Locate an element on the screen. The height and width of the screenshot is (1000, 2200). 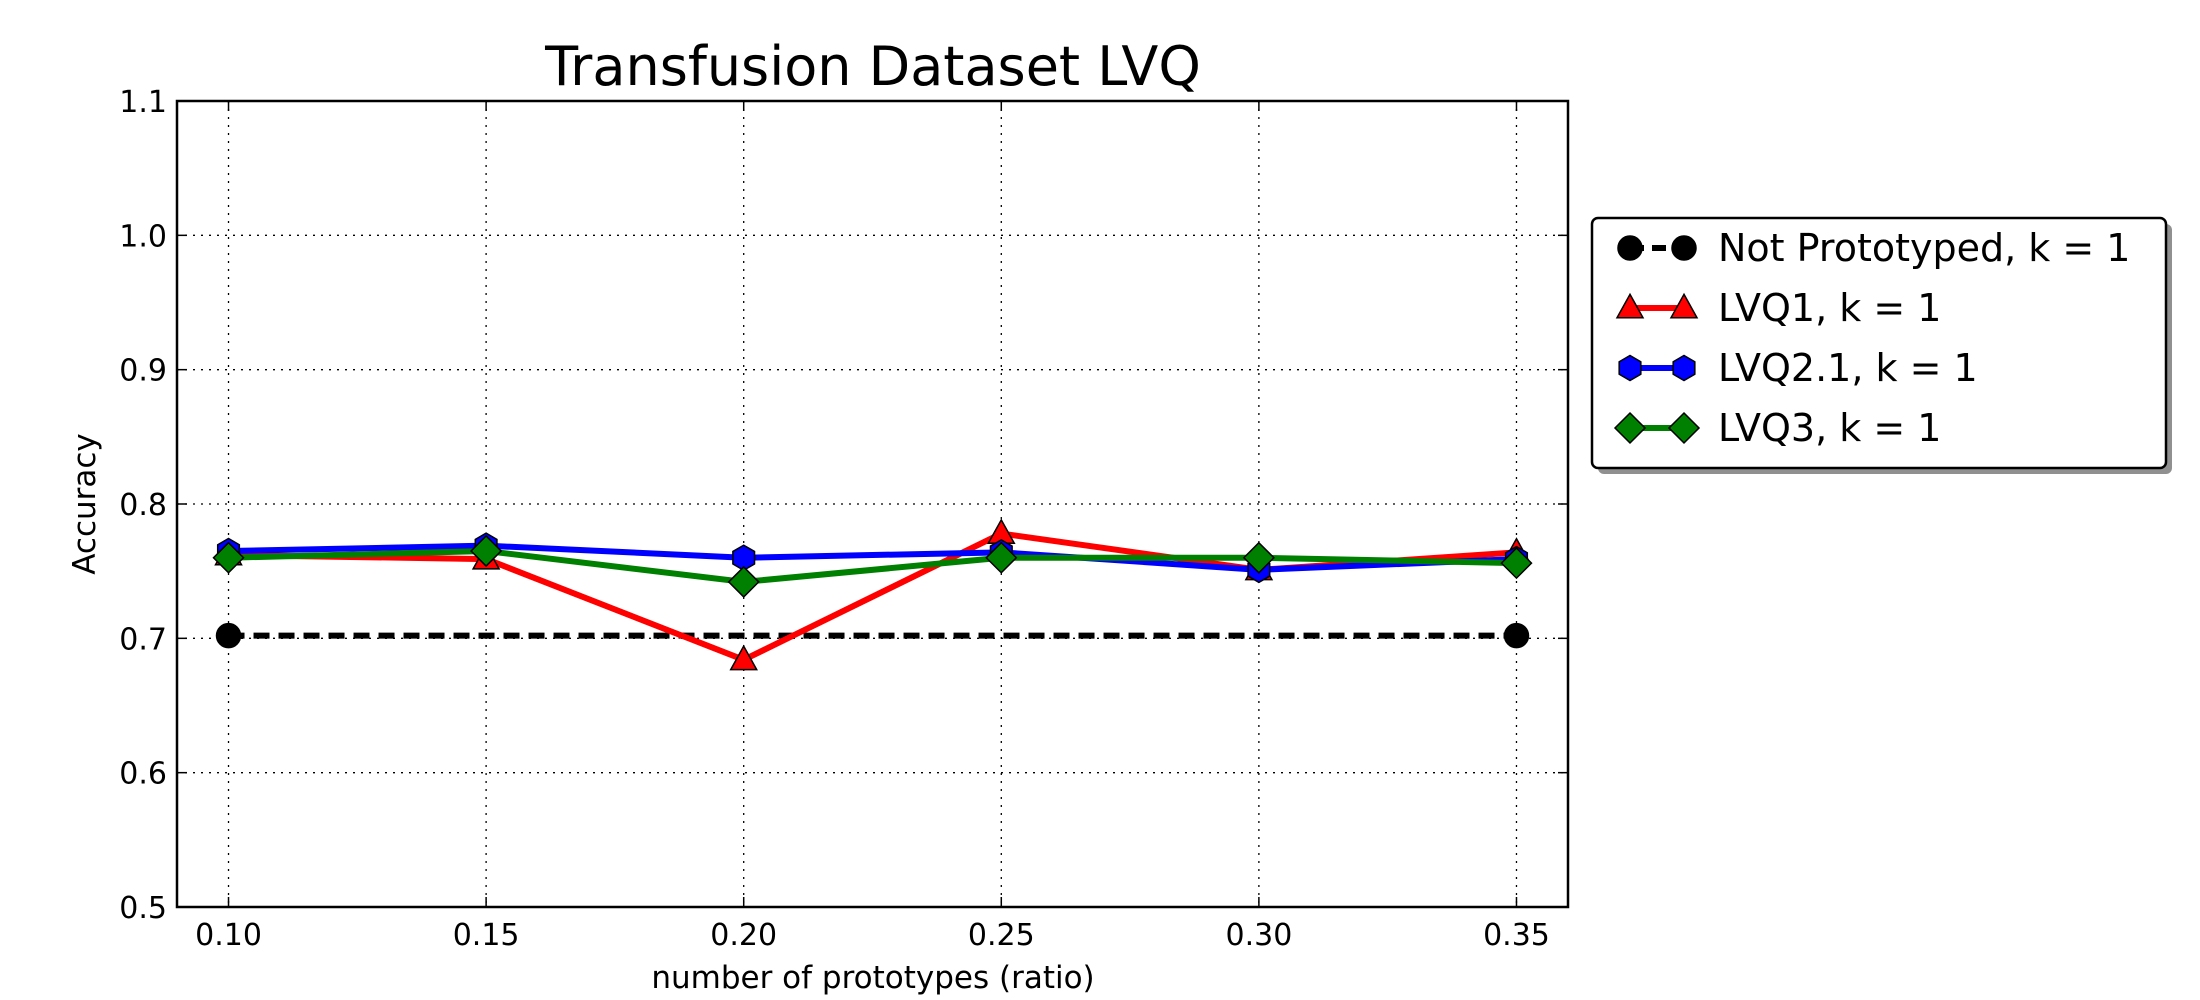
x-tick-label: 0.15 is located at coordinates (486, 935).